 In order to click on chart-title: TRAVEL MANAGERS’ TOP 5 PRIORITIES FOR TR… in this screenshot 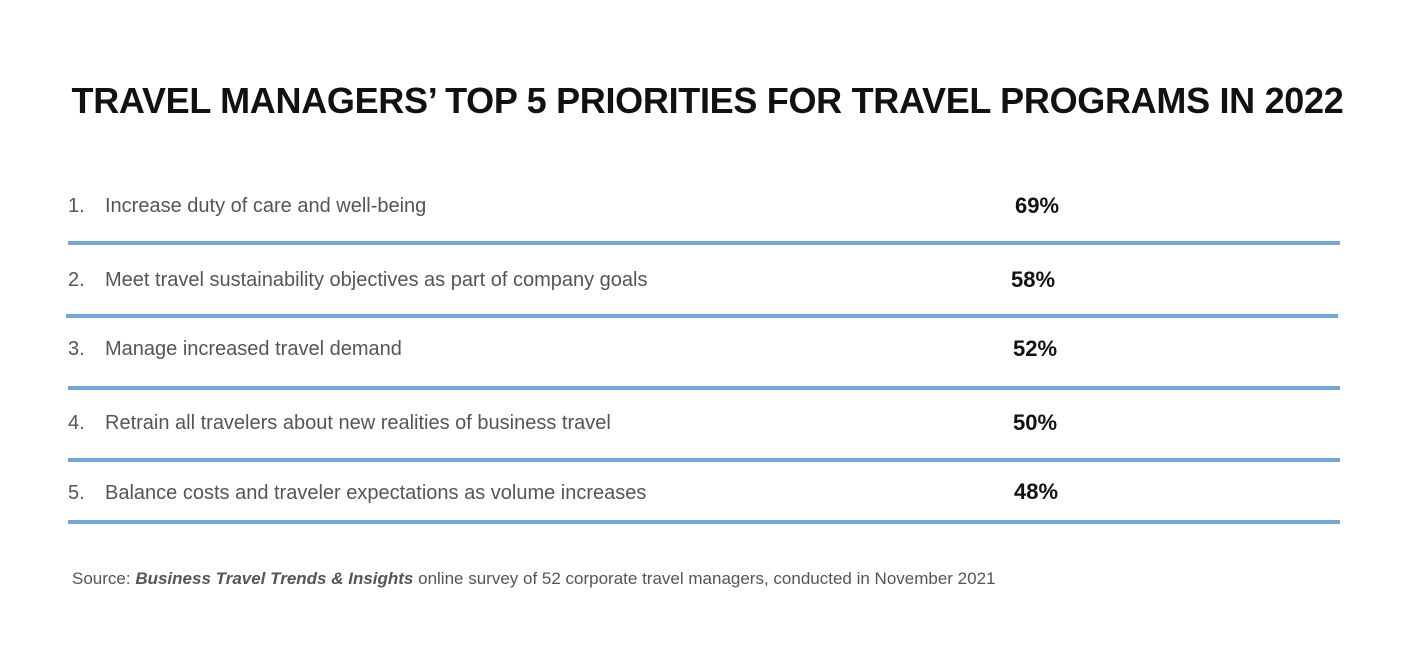, I will do `click(707, 100)`.